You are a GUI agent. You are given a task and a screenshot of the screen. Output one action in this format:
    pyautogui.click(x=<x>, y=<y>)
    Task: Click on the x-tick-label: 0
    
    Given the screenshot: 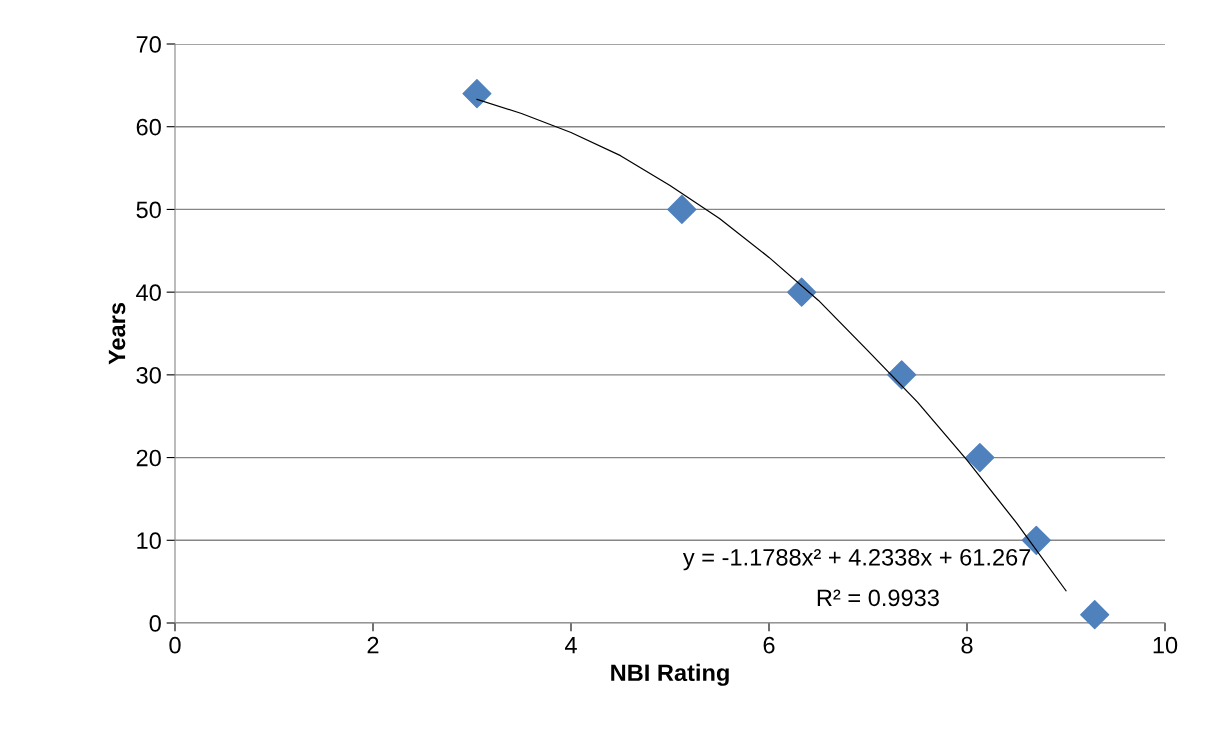 What is the action you would take?
    pyautogui.click(x=175, y=645)
    